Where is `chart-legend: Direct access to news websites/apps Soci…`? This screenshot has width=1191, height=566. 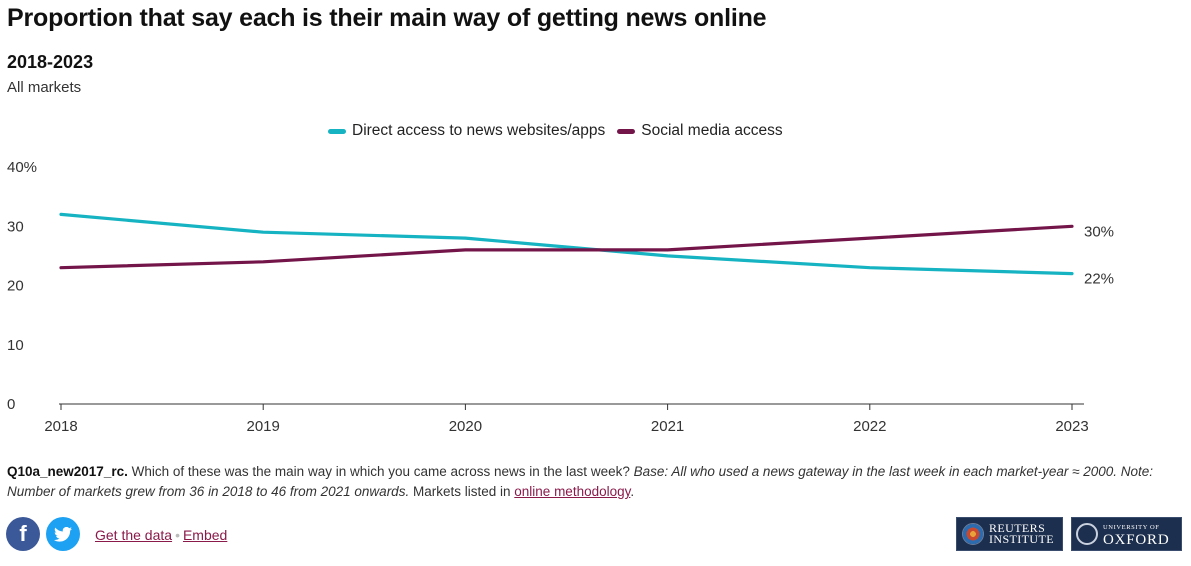
chart-legend: Direct access to news websites/apps Soci… is located at coordinates (561, 131).